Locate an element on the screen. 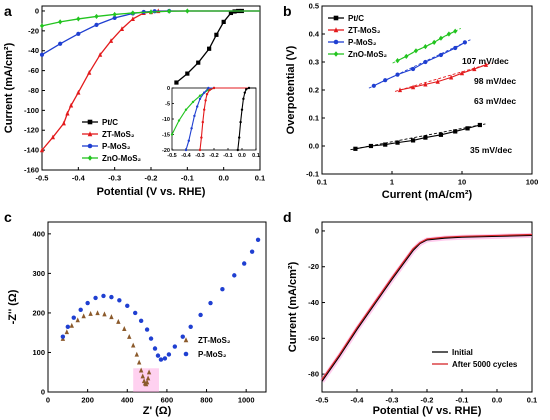 This screenshot has height=420, width=550. panel-c-ytick-label: 0 is located at coordinates (43, 392).